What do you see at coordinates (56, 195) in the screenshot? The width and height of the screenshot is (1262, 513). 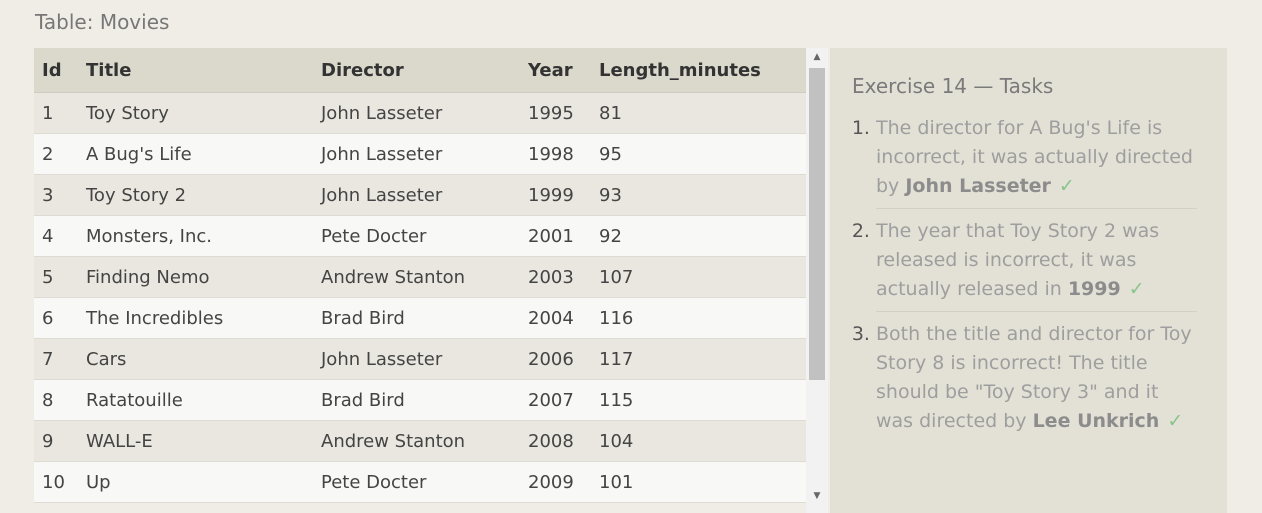 I see `cell-id: 3` at bounding box center [56, 195].